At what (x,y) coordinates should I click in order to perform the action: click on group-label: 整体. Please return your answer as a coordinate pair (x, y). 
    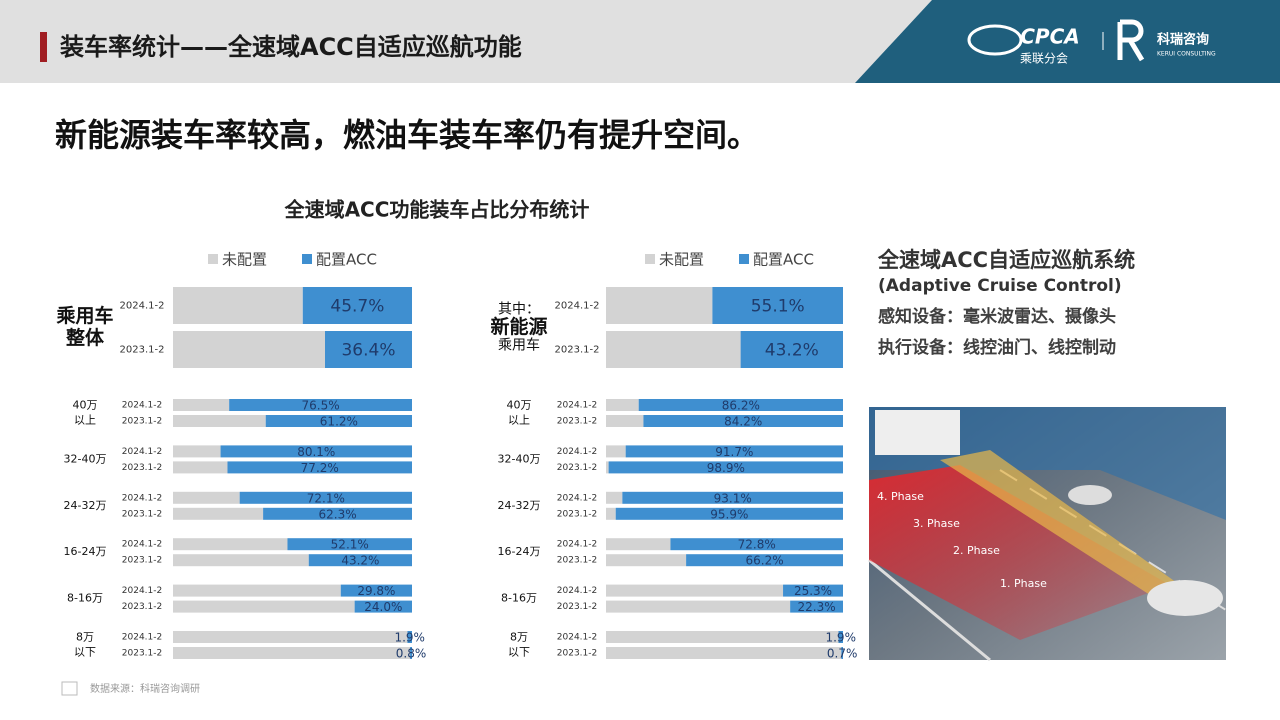
    Looking at the image, I should click on (85, 337).